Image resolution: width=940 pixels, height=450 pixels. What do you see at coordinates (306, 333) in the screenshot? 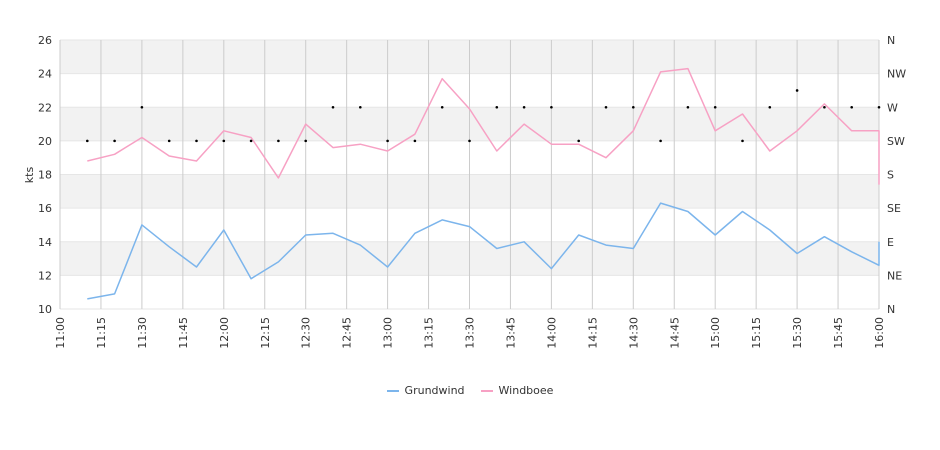
I see `x-tick-label: 12:30` at bounding box center [306, 333].